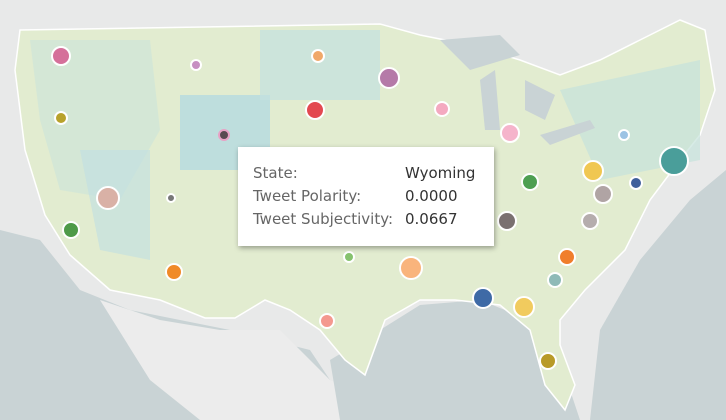 The width and height of the screenshot is (726, 420). Describe the element at coordinates (373, 198) in the screenshot. I see `tooltip-row: Tweet Polarity: 0.0000` at that location.